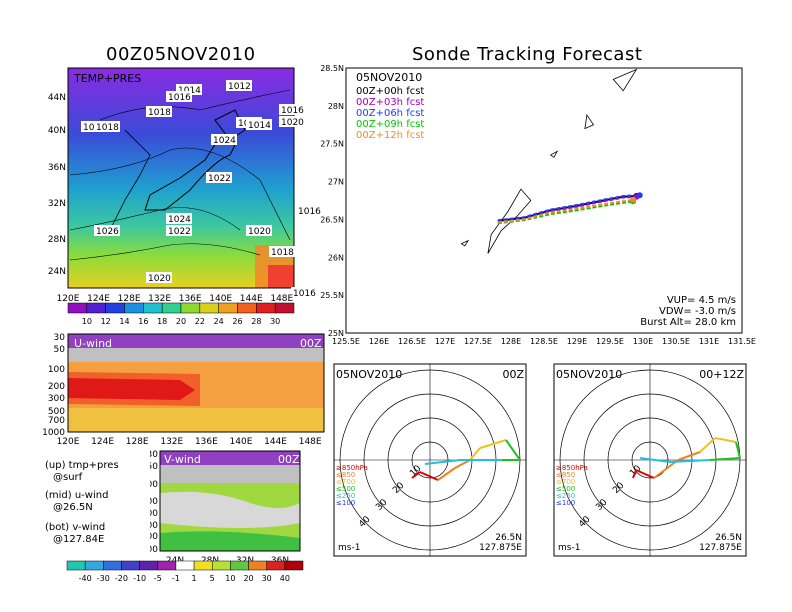 The image size is (792, 612). Describe the element at coordinates (219, 321) in the screenshot. I see `colorbar-label: 24` at that location.